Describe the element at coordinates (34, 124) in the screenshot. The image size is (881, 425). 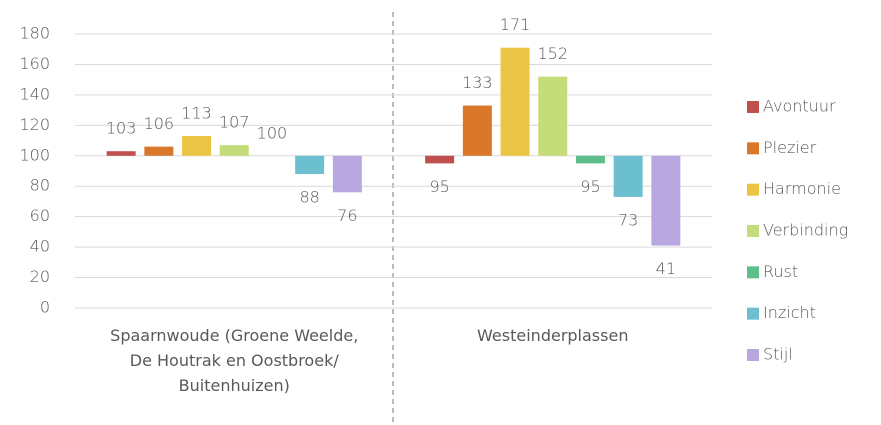
I see `y-tick-label: 120` at that location.